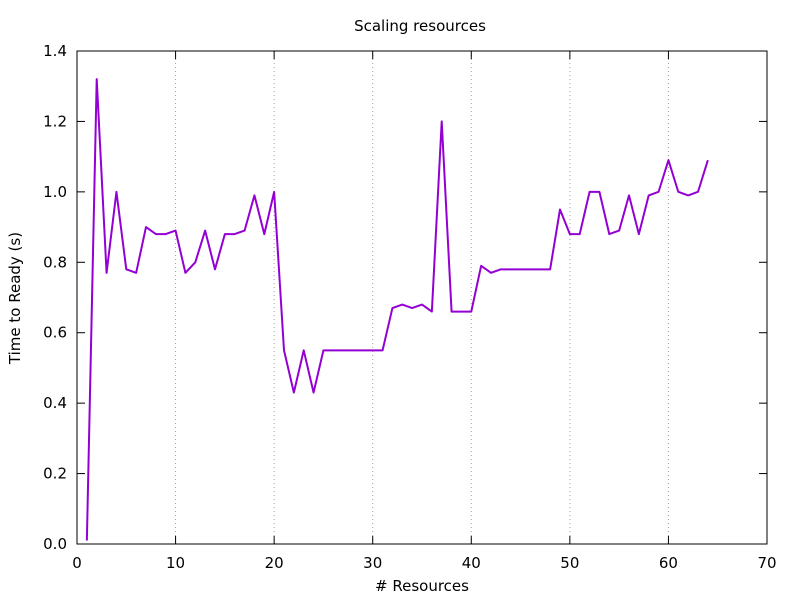 The height and width of the screenshot is (604, 800). I want to click on y-tick-label: 0.4, so click(55, 403).